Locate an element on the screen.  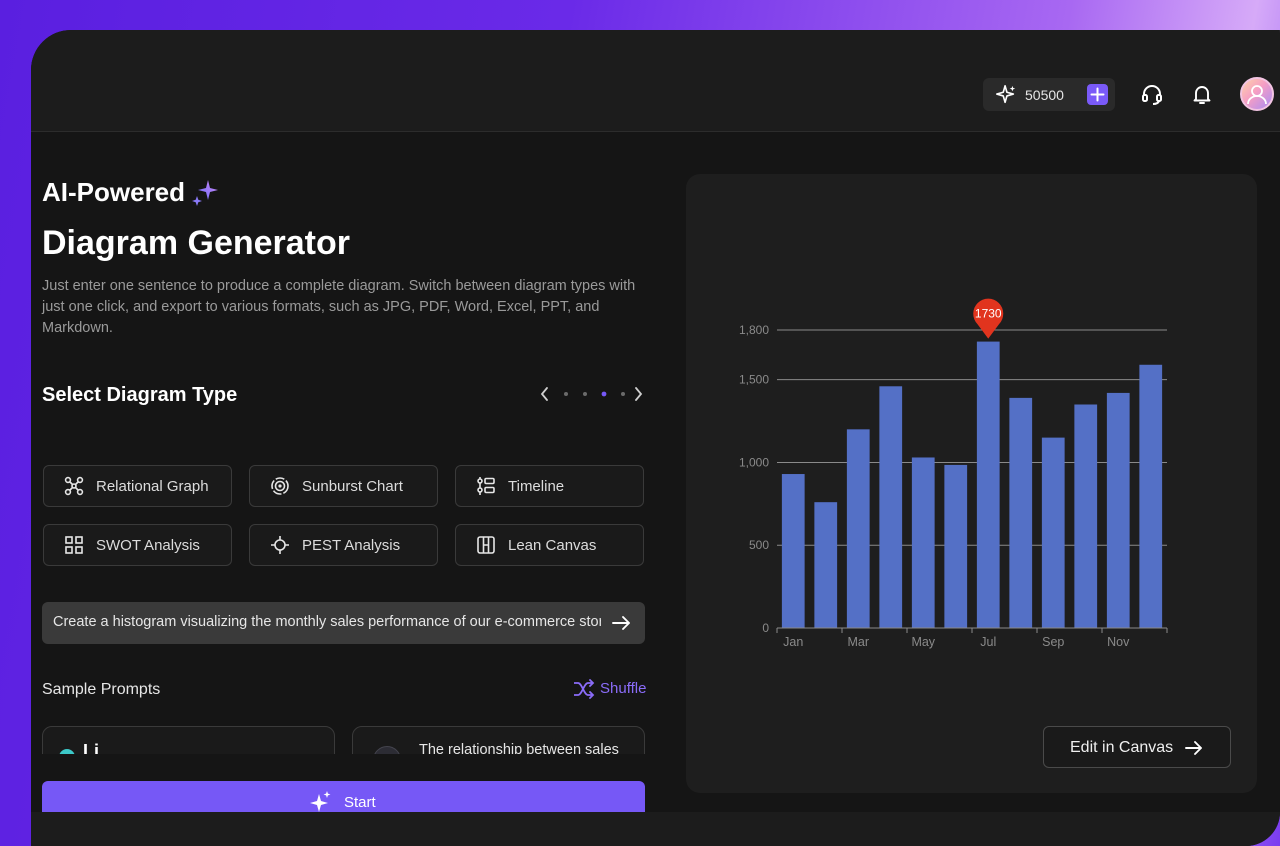
arrow-right-icon is located at coordinates (1193, 748).